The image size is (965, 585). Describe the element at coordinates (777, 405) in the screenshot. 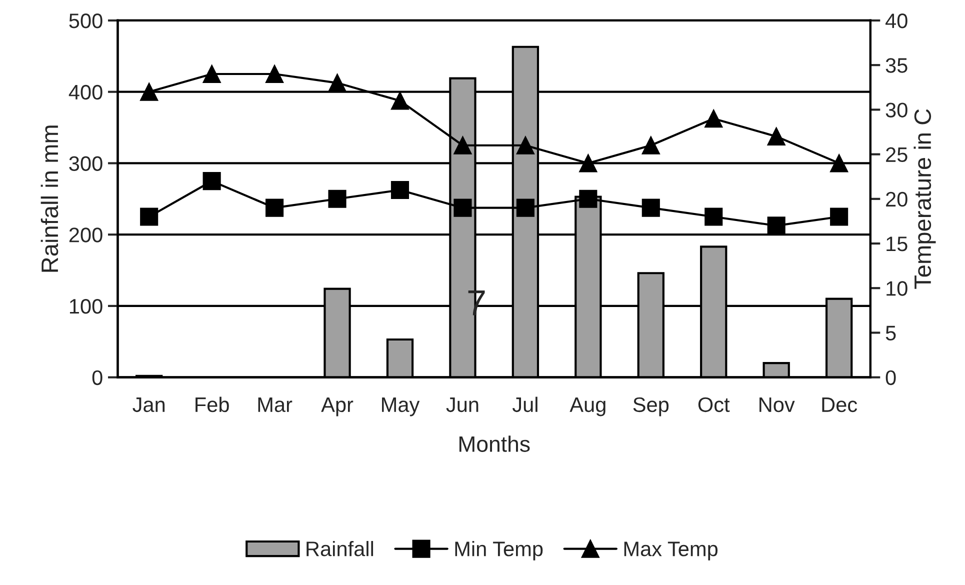

I see `x-tick-label: Nov` at that location.